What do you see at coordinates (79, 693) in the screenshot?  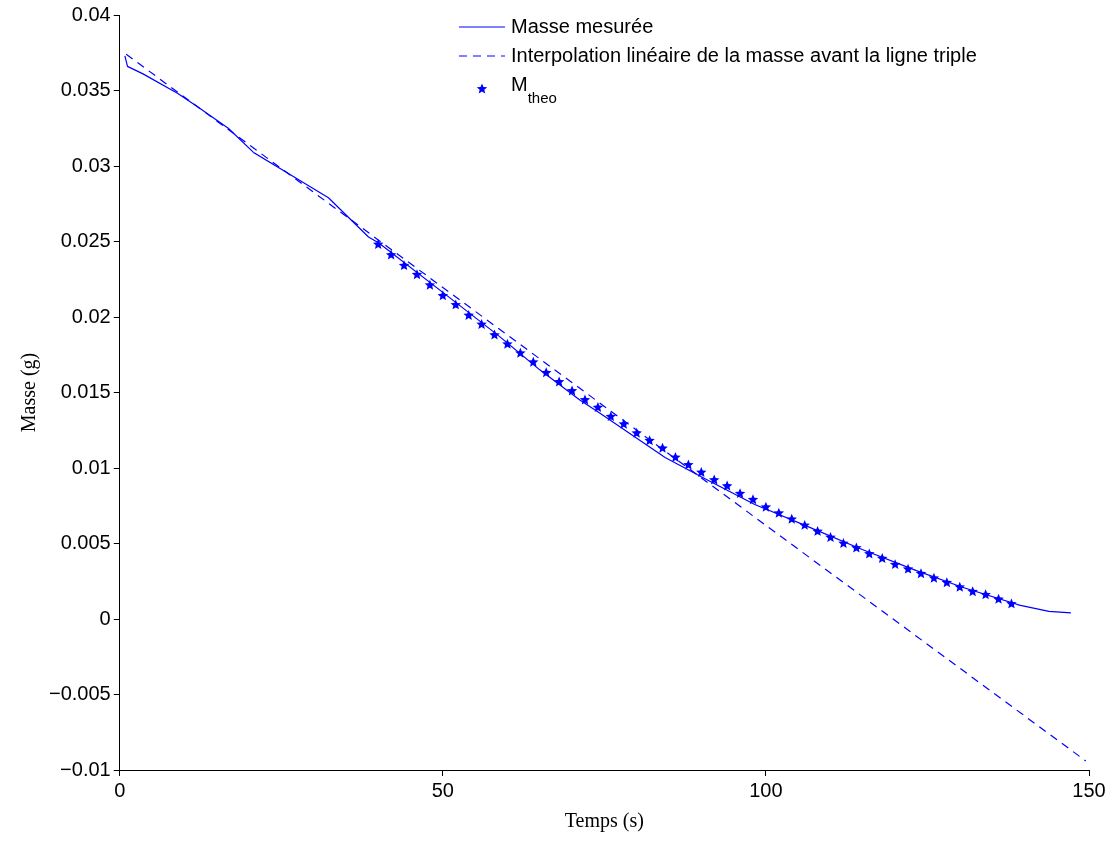 I see `y-tick-label: −0.005` at bounding box center [79, 693].